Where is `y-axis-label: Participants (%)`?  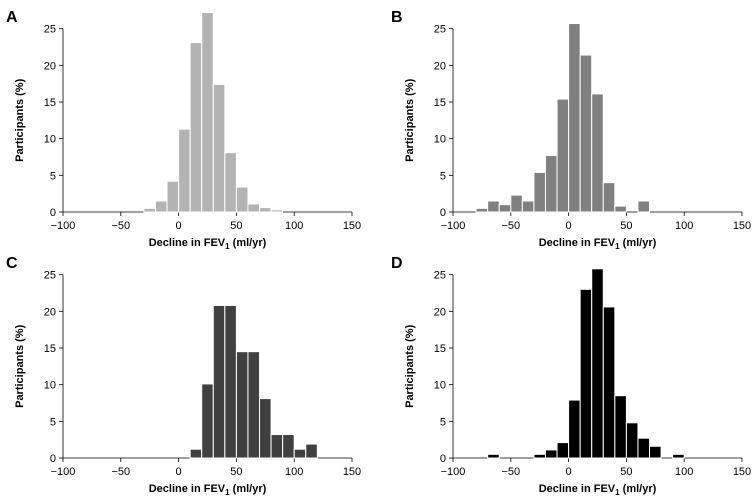 y-axis-label: Participants (%) is located at coordinates (20, 119).